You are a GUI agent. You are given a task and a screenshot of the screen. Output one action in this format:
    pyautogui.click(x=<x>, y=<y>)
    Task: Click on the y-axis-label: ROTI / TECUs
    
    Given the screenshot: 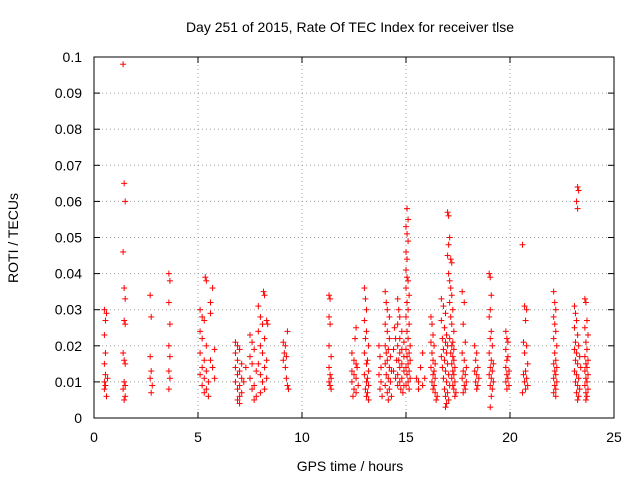 What is the action you would take?
    pyautogui.click(x=13, y=238)
    